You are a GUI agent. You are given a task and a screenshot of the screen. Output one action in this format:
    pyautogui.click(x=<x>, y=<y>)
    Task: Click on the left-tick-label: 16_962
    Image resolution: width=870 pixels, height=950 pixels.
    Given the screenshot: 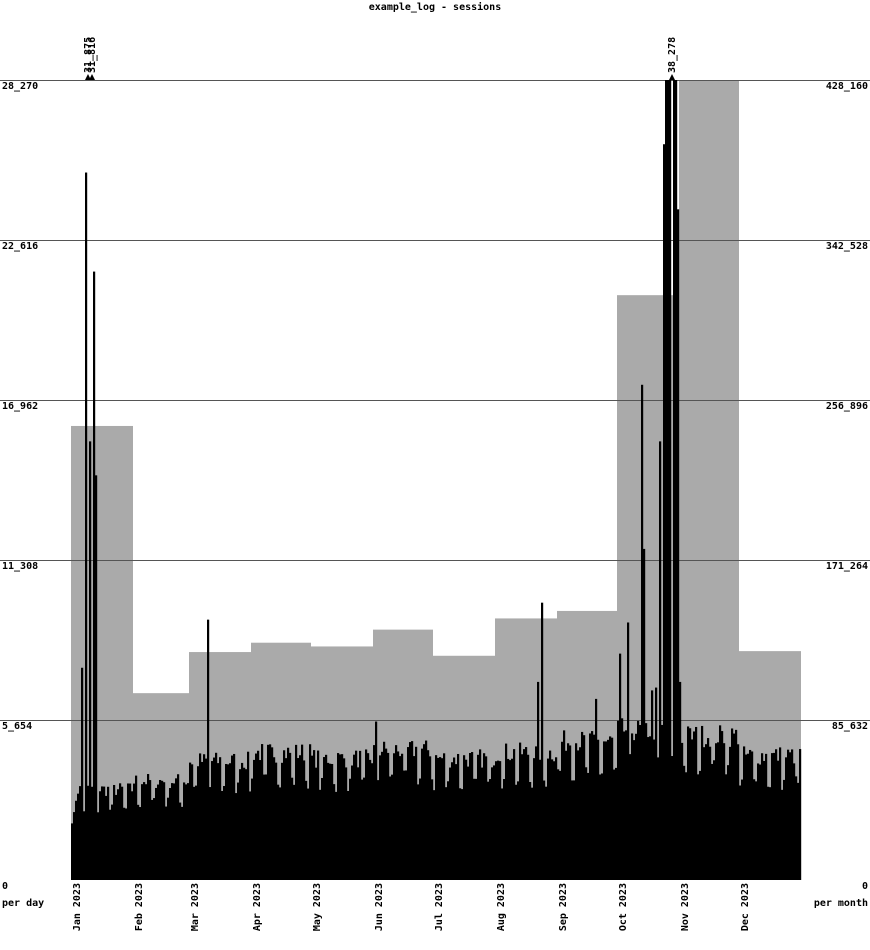 What is the action you would take?
    pyautogui.click(x=20, y=406)
    